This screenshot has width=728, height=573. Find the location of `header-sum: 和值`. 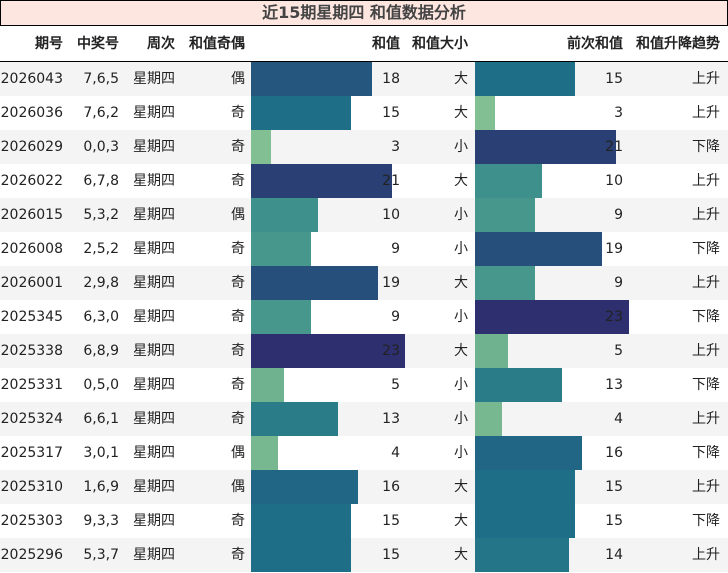

header-sum: 和值 is located at coordinates (386, 44).